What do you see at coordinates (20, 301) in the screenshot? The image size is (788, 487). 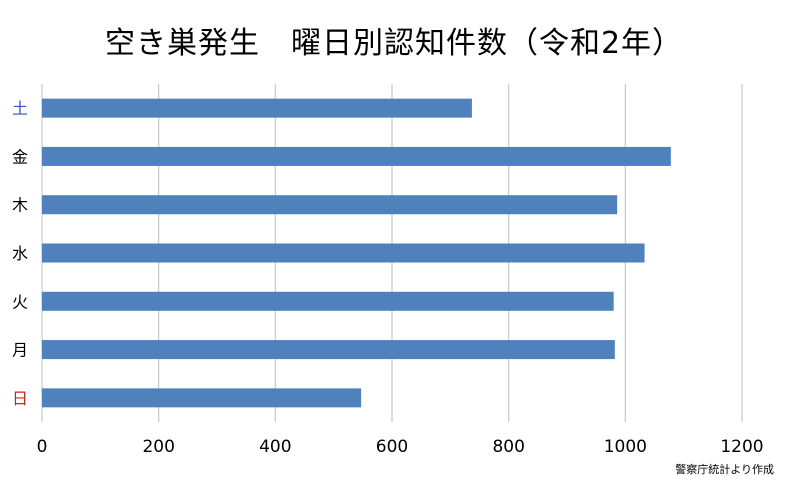 I see `category-label: 火` at bounding box center [20, 301].